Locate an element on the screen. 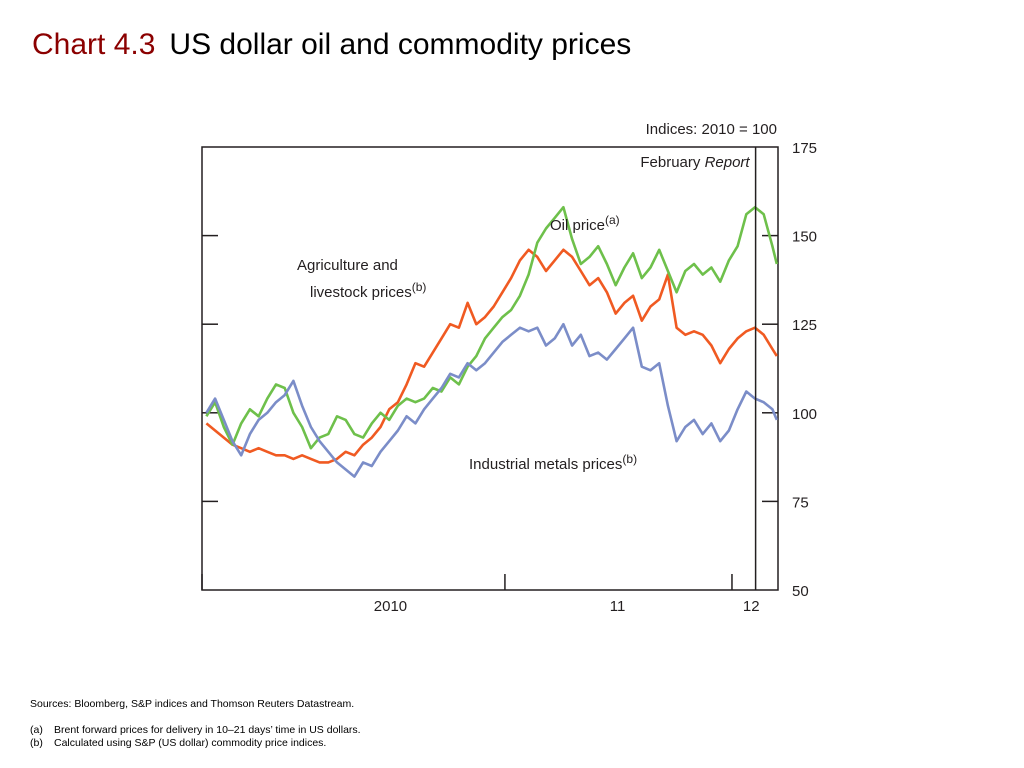 The width and height of the screenshot is (1024, 768). y-tick-label-100: 100 is located at coordinates (804, 414).